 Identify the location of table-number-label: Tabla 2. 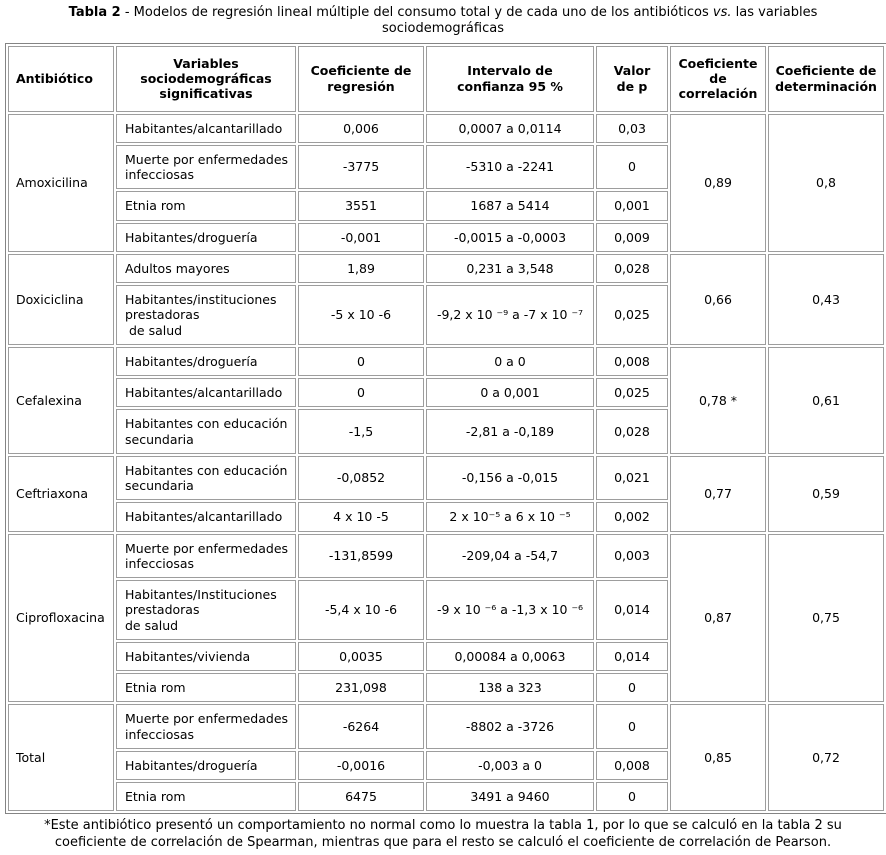
(94, 12).